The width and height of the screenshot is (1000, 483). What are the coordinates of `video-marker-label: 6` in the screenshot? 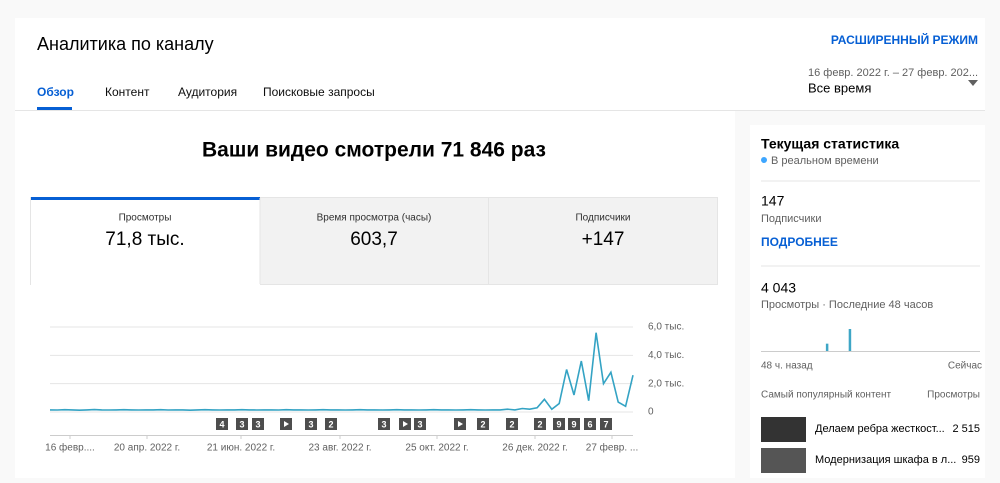 It's located at (589, 424).